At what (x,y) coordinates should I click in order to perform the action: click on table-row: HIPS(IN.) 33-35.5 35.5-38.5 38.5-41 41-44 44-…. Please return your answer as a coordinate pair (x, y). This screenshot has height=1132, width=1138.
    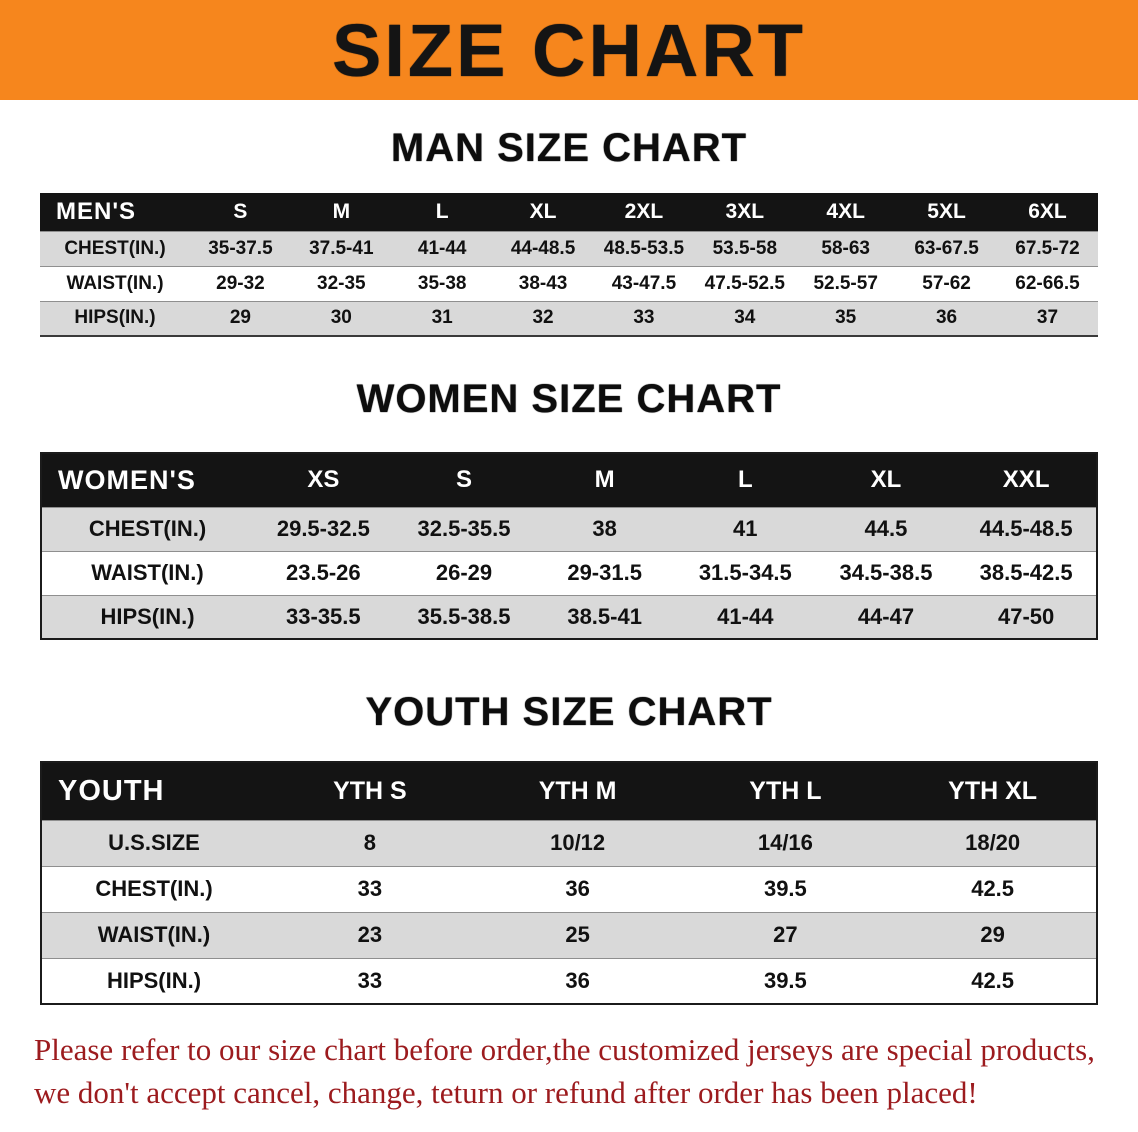
    Looking at the image, I should click on (569, 616).